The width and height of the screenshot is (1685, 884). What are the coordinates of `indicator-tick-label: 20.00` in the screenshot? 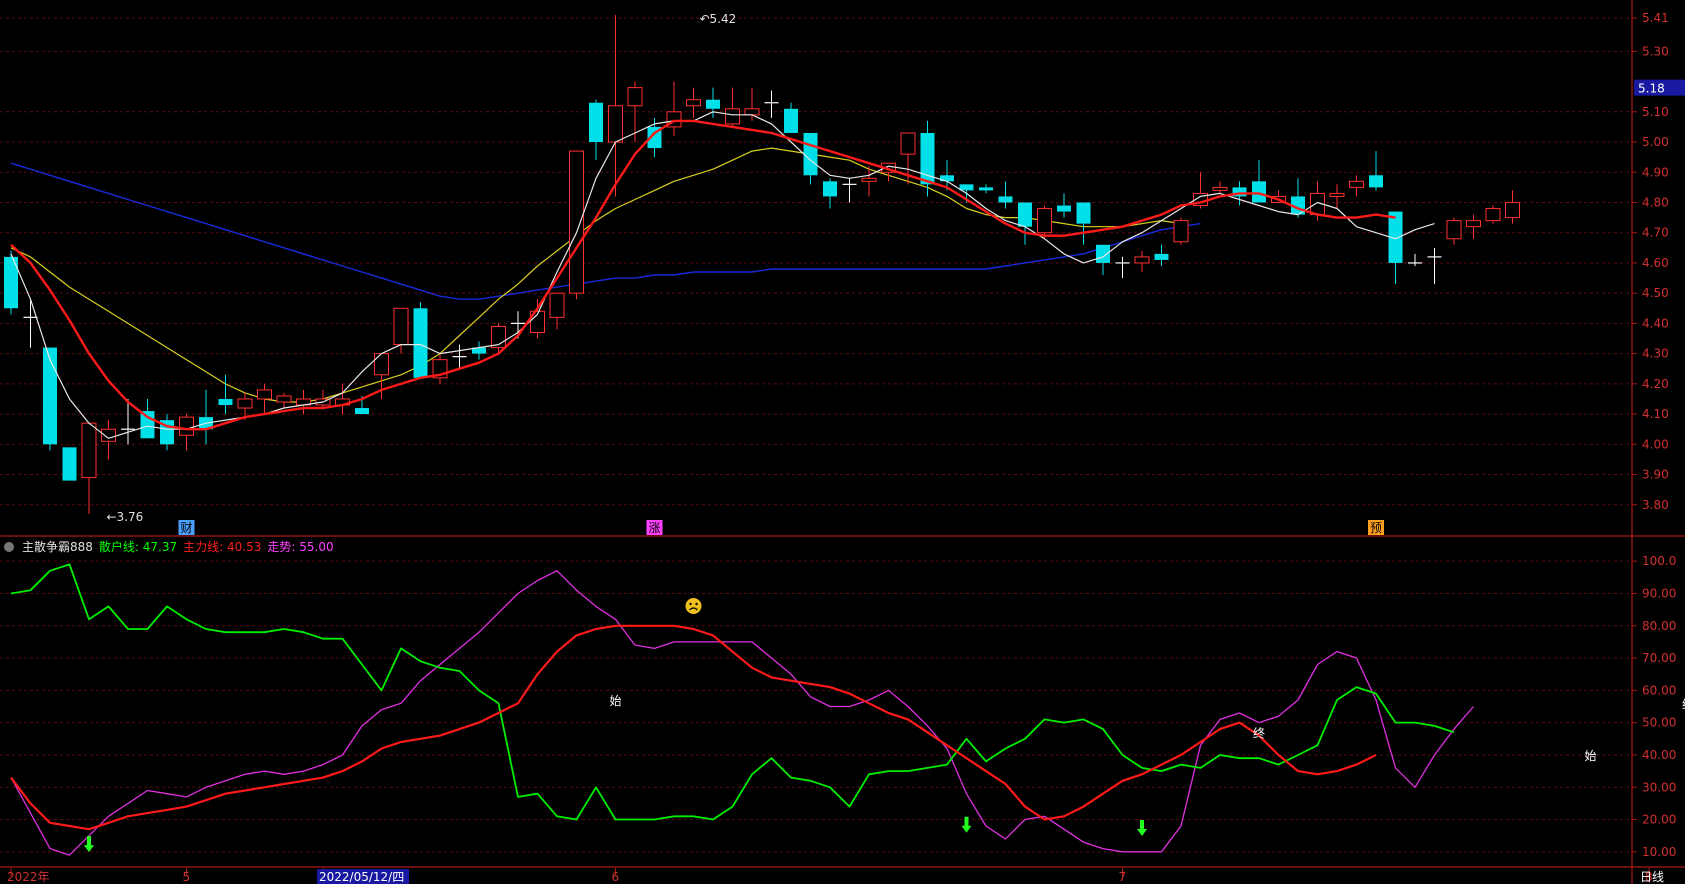 It's located at (1659, 820).